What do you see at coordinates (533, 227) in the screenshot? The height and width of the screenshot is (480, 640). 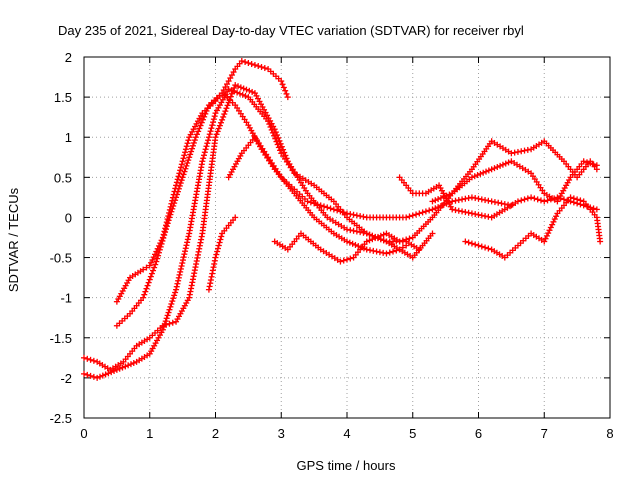 I see `series-arc-i` at bounding box center [533, 227].